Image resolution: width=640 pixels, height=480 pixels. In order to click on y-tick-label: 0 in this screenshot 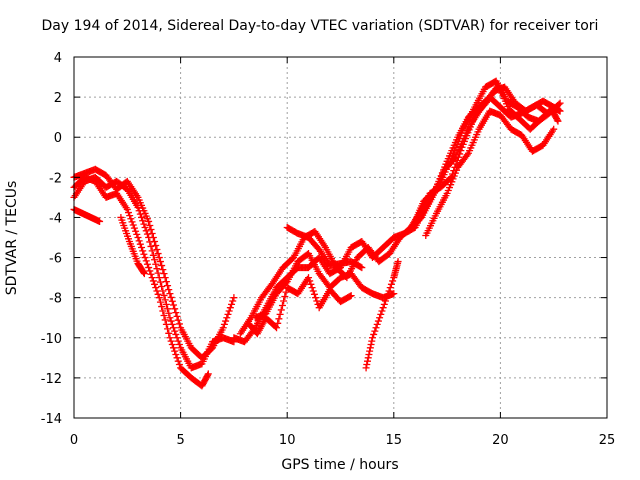, I will do `click(58, 138)`.